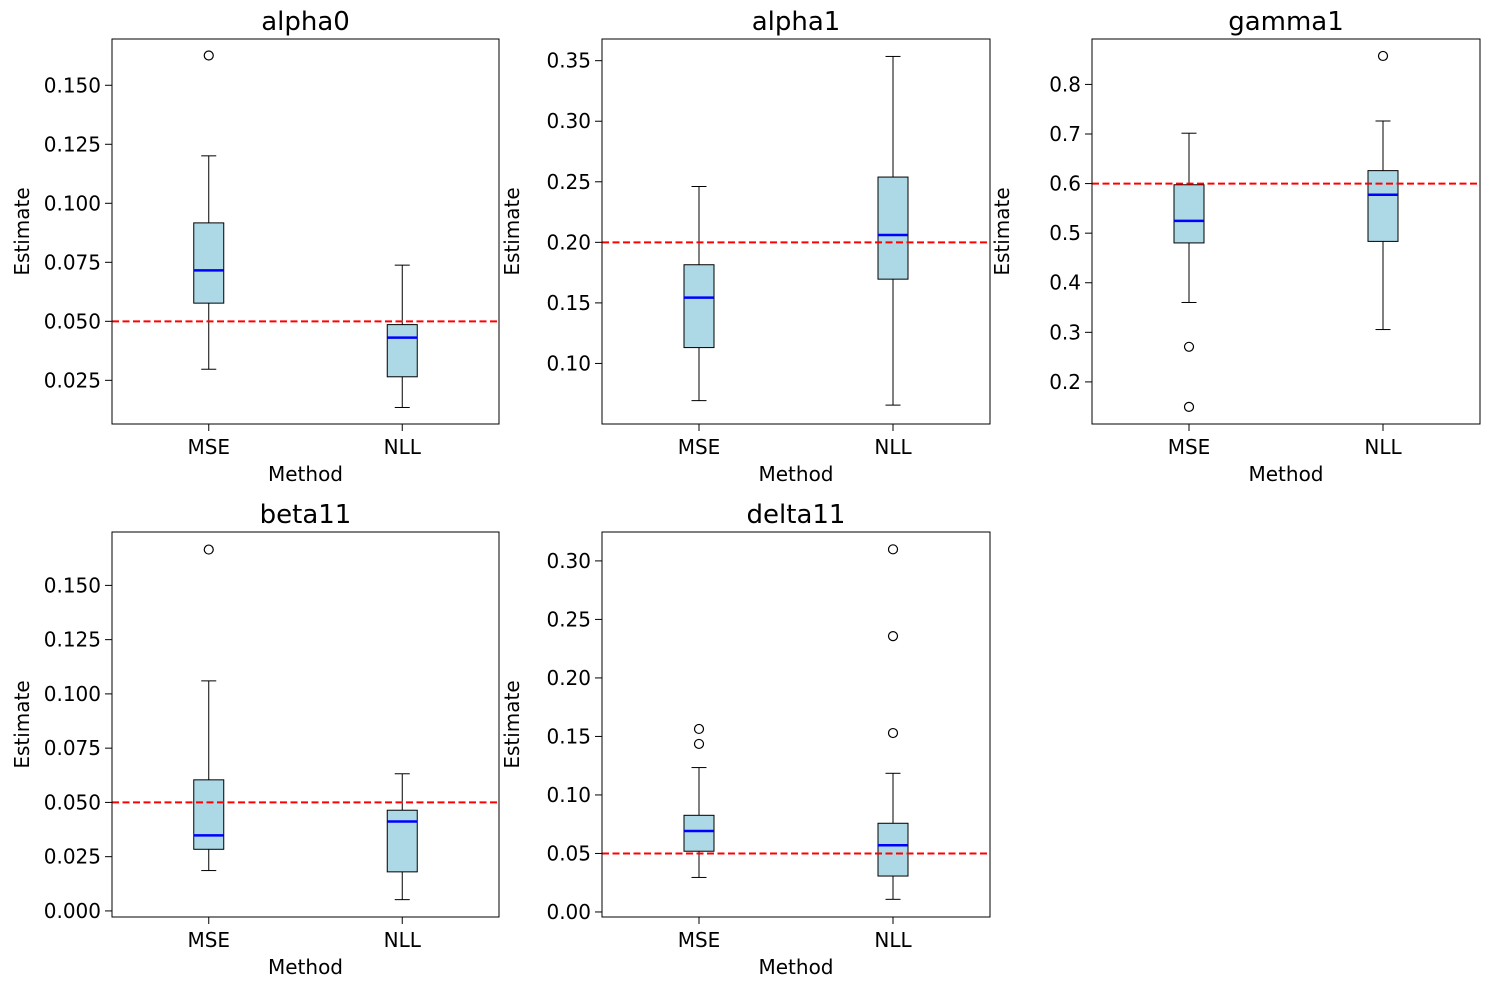  Describe the element at coordinates (1065, 332) in the screenshot. I see `y-tick-label: 0.3` at that location.